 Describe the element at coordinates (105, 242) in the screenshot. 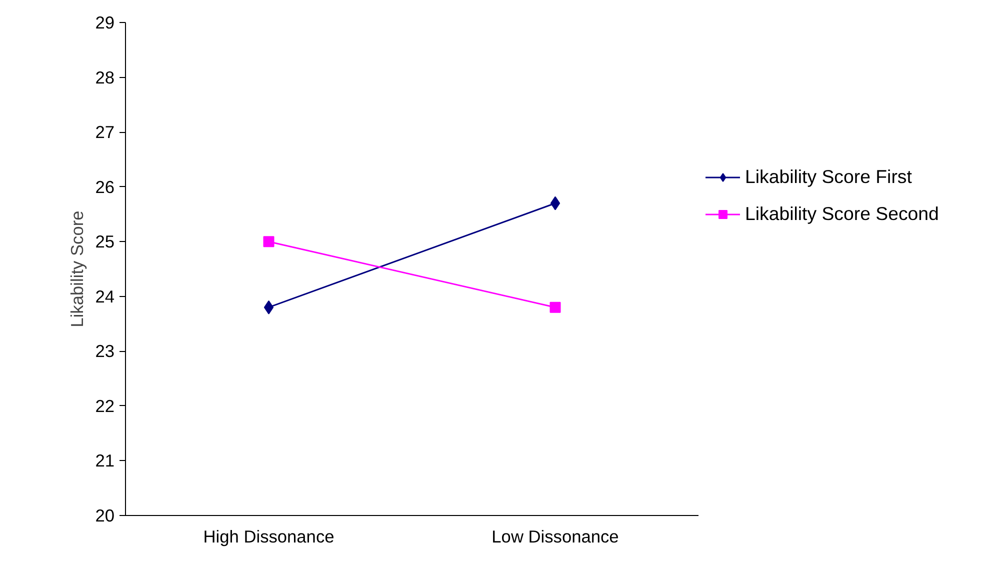

I see `y-tick-label: 25` at that location.